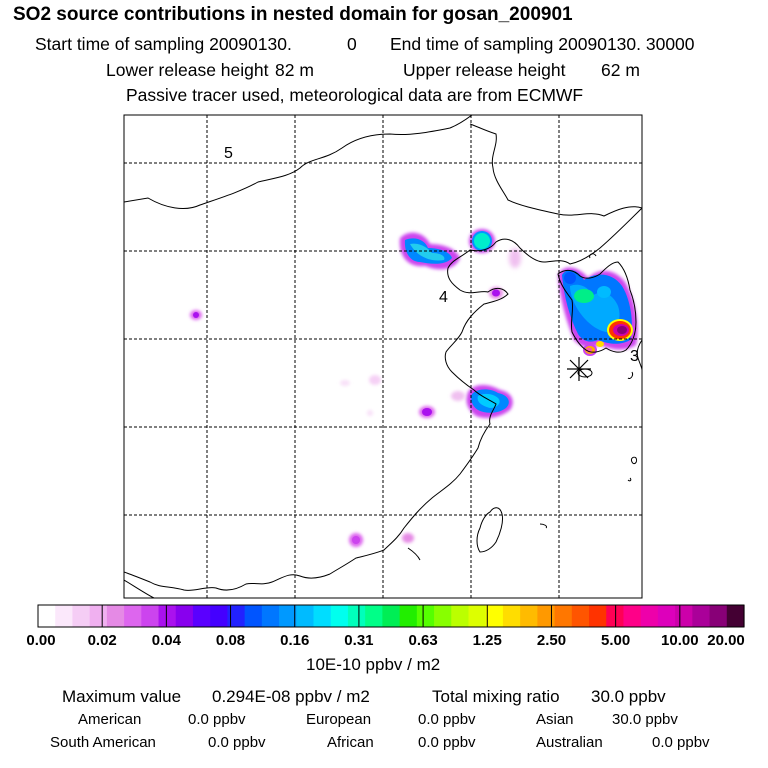  What do you see at coordinates (423, 640) in the screenshot?
I see `colorbar-label: 0.63` at bounding box center [423, 640].